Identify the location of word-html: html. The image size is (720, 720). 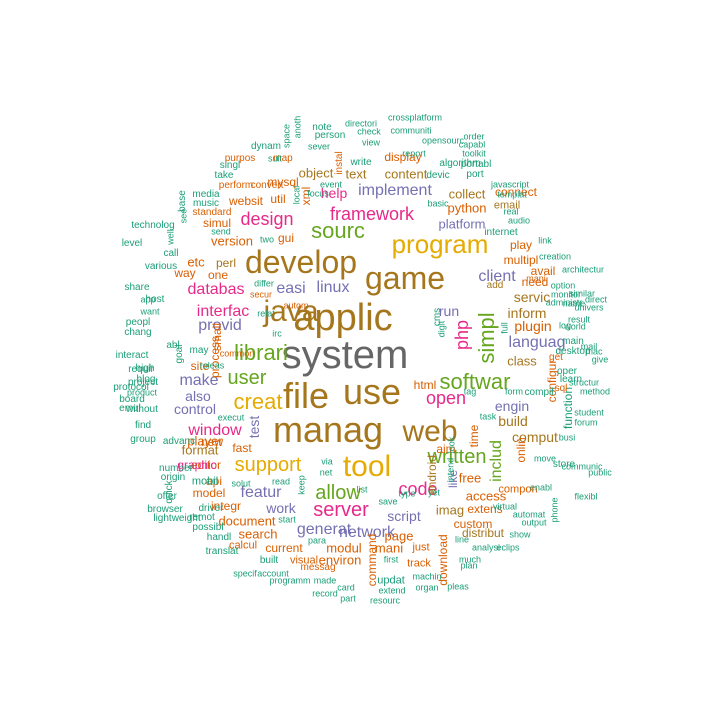
(425, 385).